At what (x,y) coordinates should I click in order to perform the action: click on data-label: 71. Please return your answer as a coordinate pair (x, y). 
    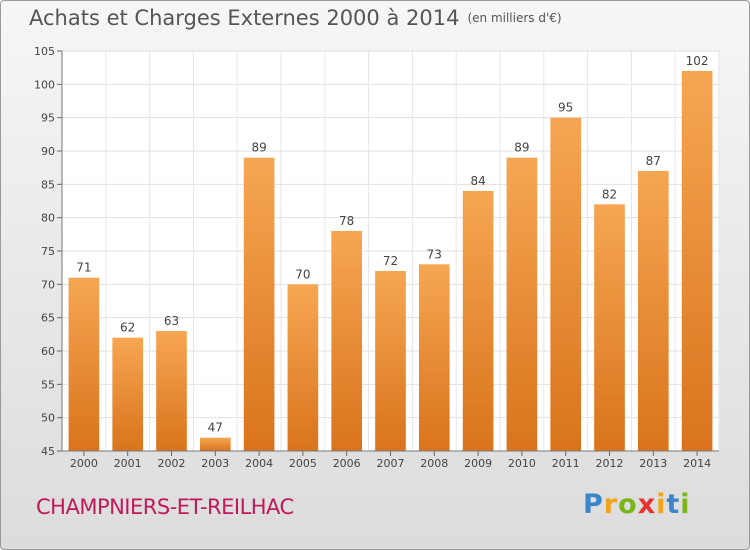
    Looking at the image, I should click on (83, 268).